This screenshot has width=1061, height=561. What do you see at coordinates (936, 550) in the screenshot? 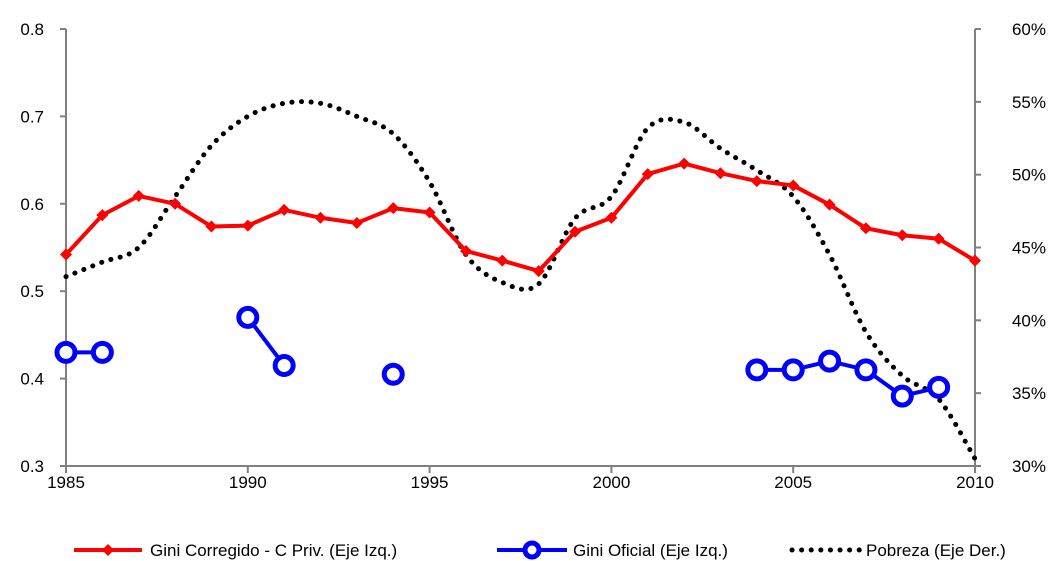
I see `legend-label-pobreza: Pobreza (Eje Der.)` at bounding box center [936, 550].